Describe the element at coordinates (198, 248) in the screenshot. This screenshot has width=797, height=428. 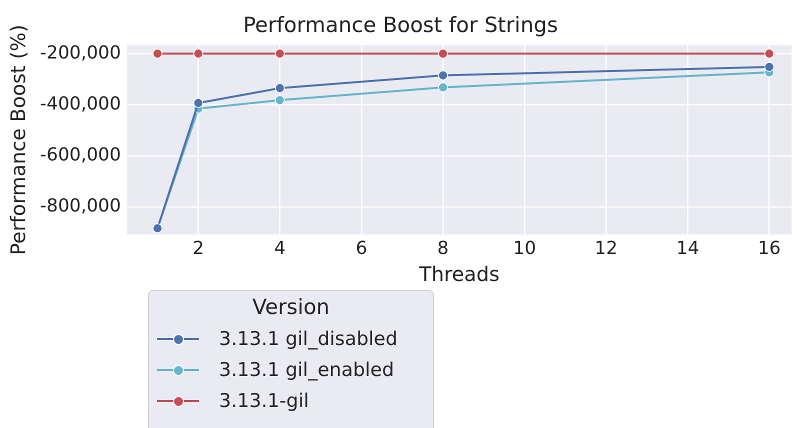
I see `x-tick-label: 2` at that location.